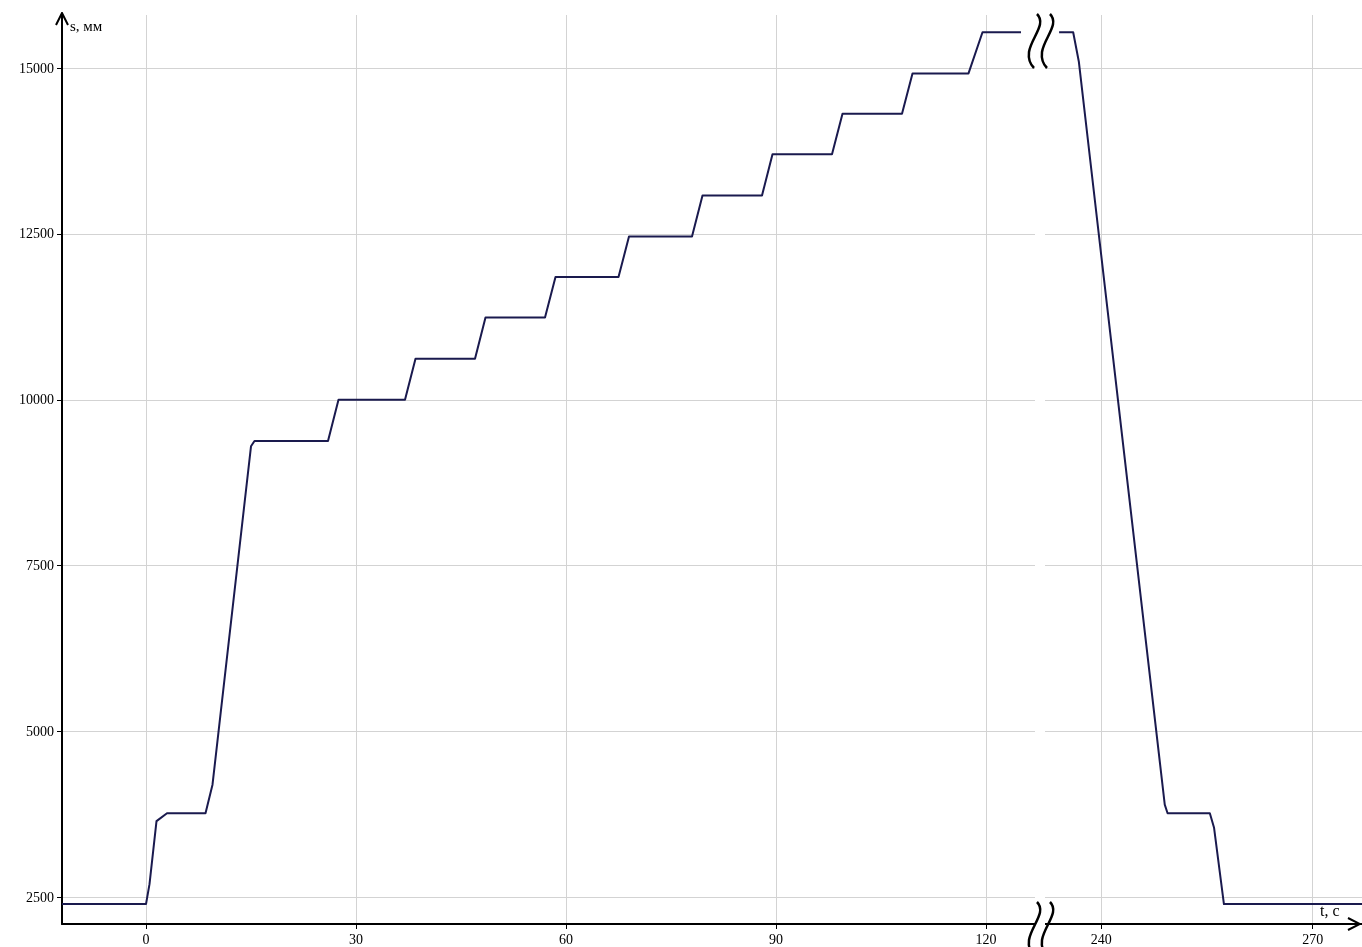  What do you see at coordinates (986, 939) in the screenshot?
I see `x-tick-label: 120` at bounding box center [986, 939].